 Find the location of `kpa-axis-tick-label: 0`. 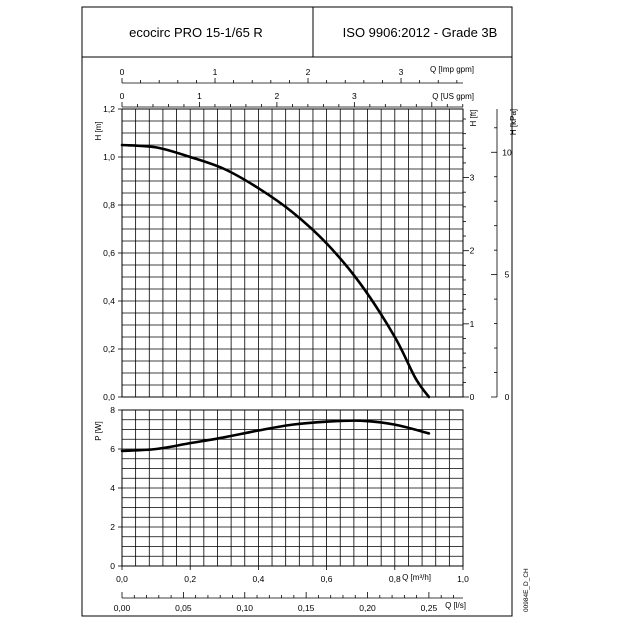

kpa-axis-tick-label: 0 is located at coordinates (507, 397).